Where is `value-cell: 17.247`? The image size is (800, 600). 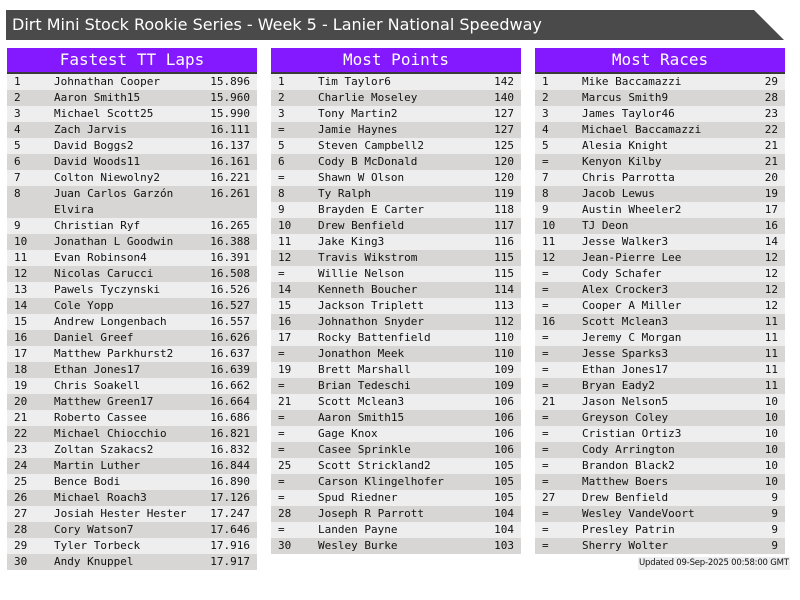 value-cell: 17.247 is located at coordinates (230, 513).